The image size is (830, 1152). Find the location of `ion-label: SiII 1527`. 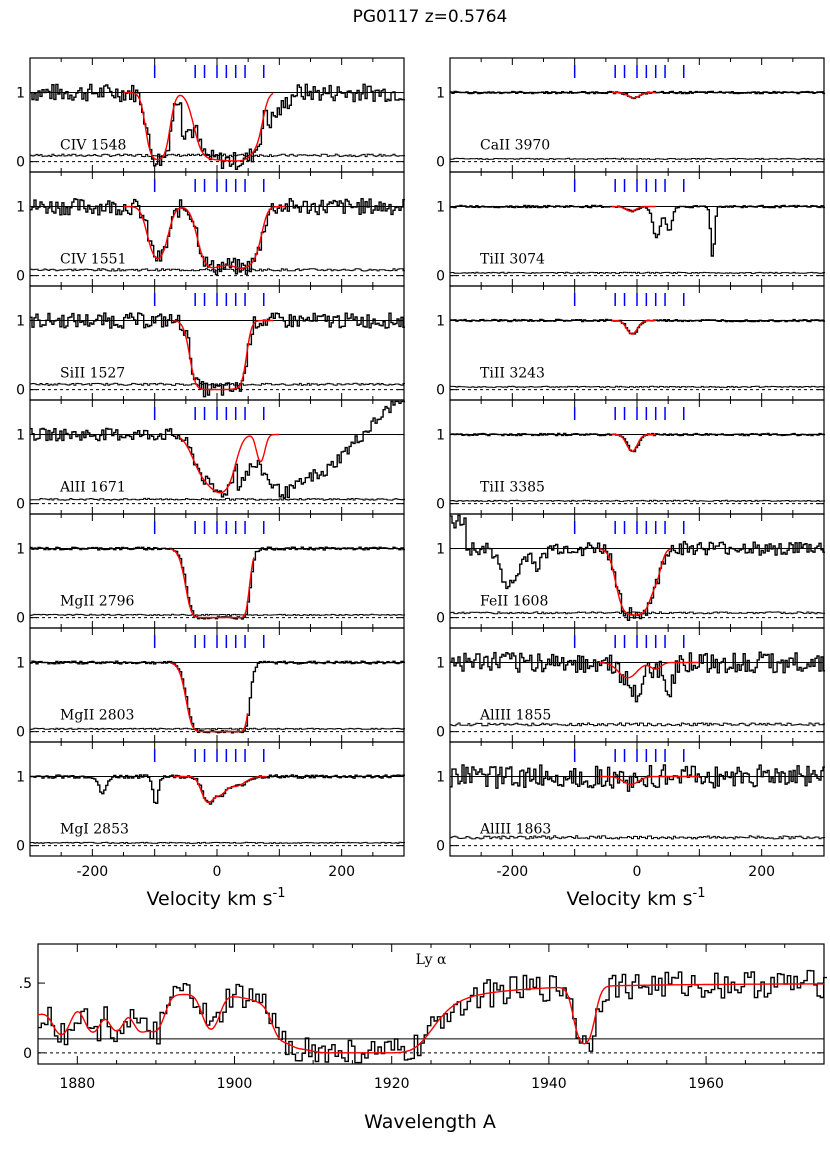

ion-label: SiII 1527 is located at coordinates (92, 374).